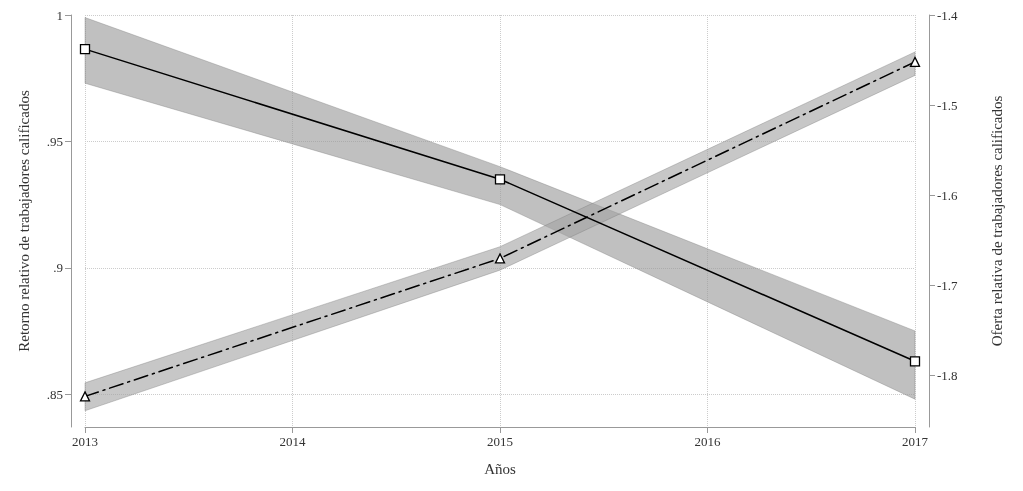 The width and height of the screenshot is (1023, 491). Describe the element at coordinates (707, 441) in the screenshot. I see `x-tick-label: 2016` at that location.